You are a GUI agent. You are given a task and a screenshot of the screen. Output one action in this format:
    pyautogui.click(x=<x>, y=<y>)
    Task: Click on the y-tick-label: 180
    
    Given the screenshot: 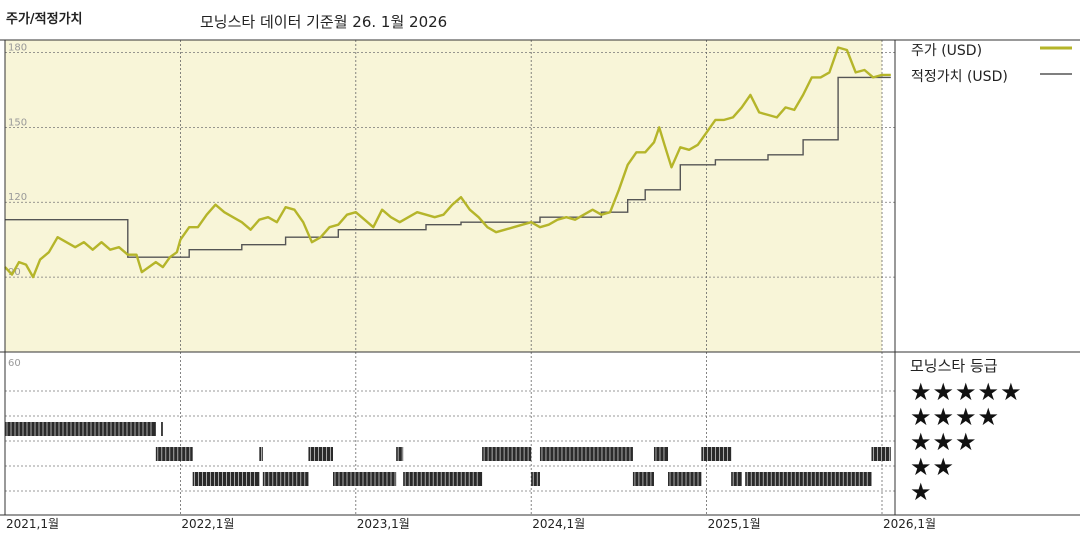 What is the action you would take?
    pyautogui.click(x=17, y=47)
    